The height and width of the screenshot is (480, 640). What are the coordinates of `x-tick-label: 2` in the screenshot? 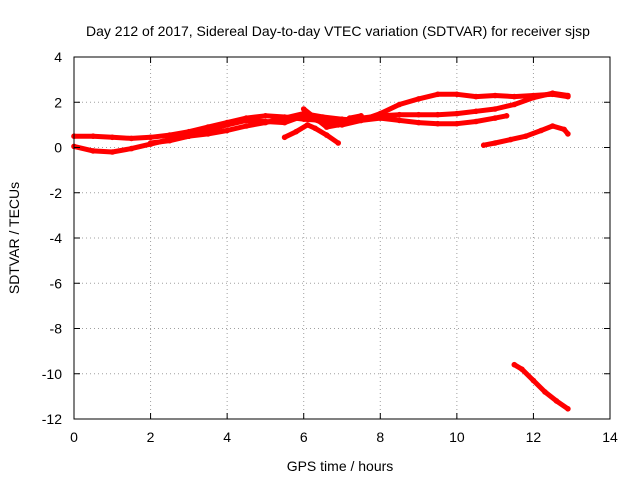 It's located at (151, 437).